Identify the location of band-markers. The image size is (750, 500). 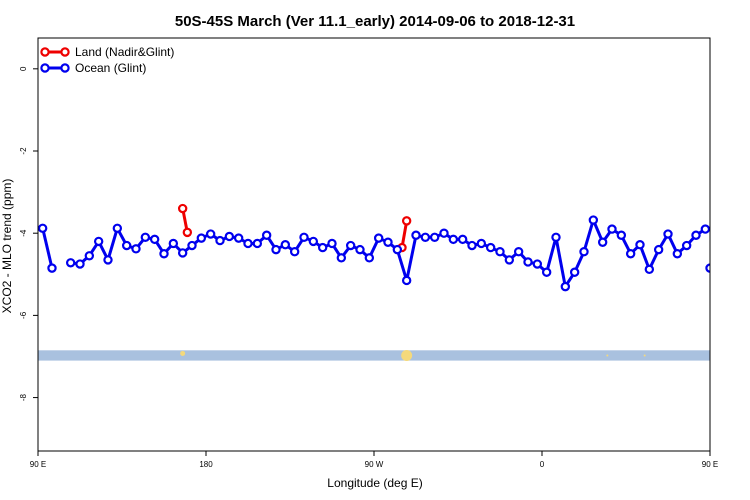
(413, 355).